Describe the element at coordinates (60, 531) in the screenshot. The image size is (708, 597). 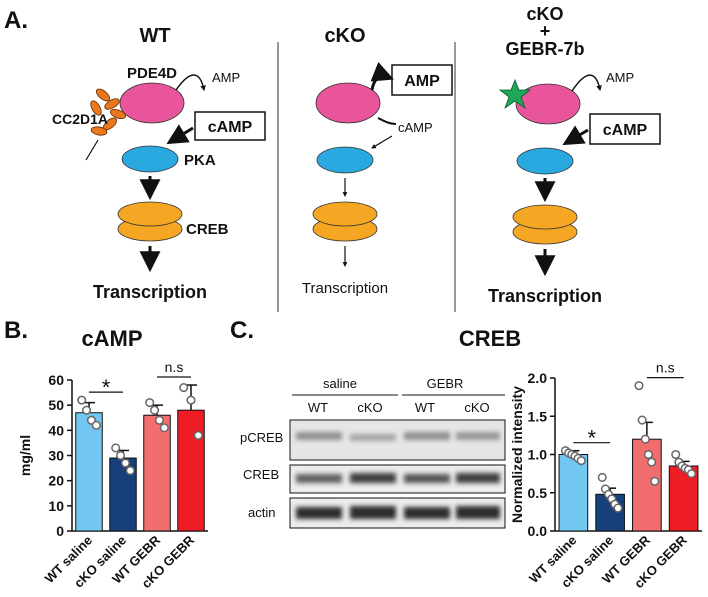
I see `y-tick-label: 0` at that location.